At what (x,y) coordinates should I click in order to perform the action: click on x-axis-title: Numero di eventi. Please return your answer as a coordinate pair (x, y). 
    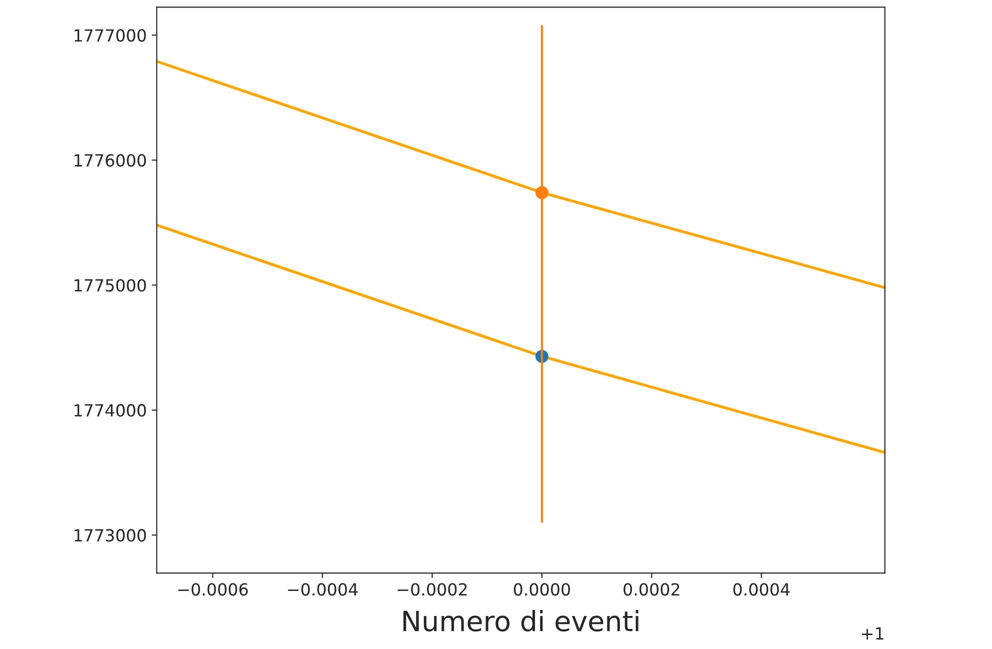
    Looking at the image, I should click on (520, 621).